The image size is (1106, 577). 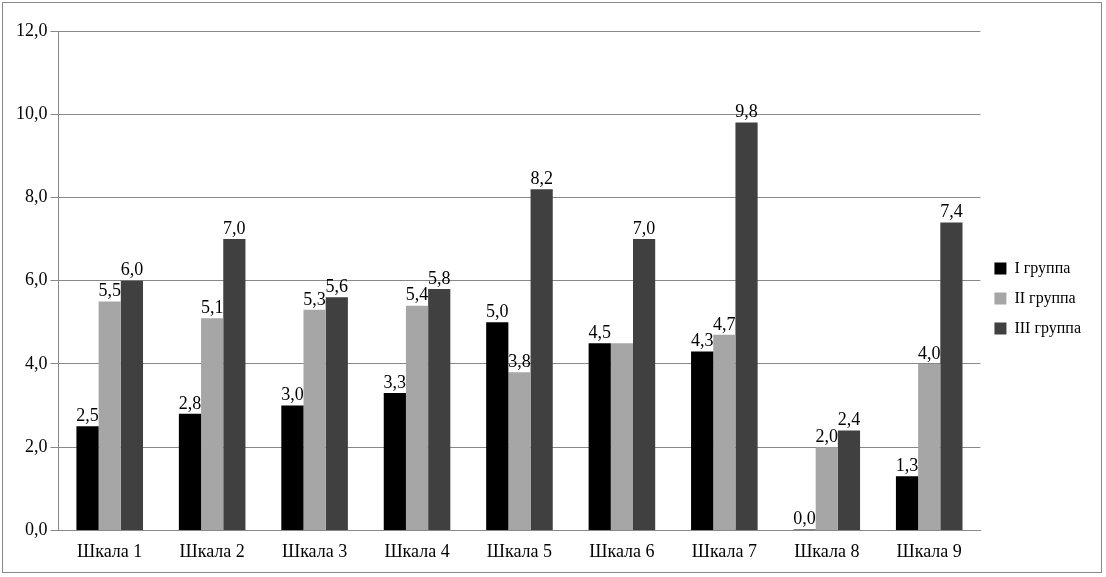 I want to click on y-tick-label: 12,0, so click(x=32, y=29).